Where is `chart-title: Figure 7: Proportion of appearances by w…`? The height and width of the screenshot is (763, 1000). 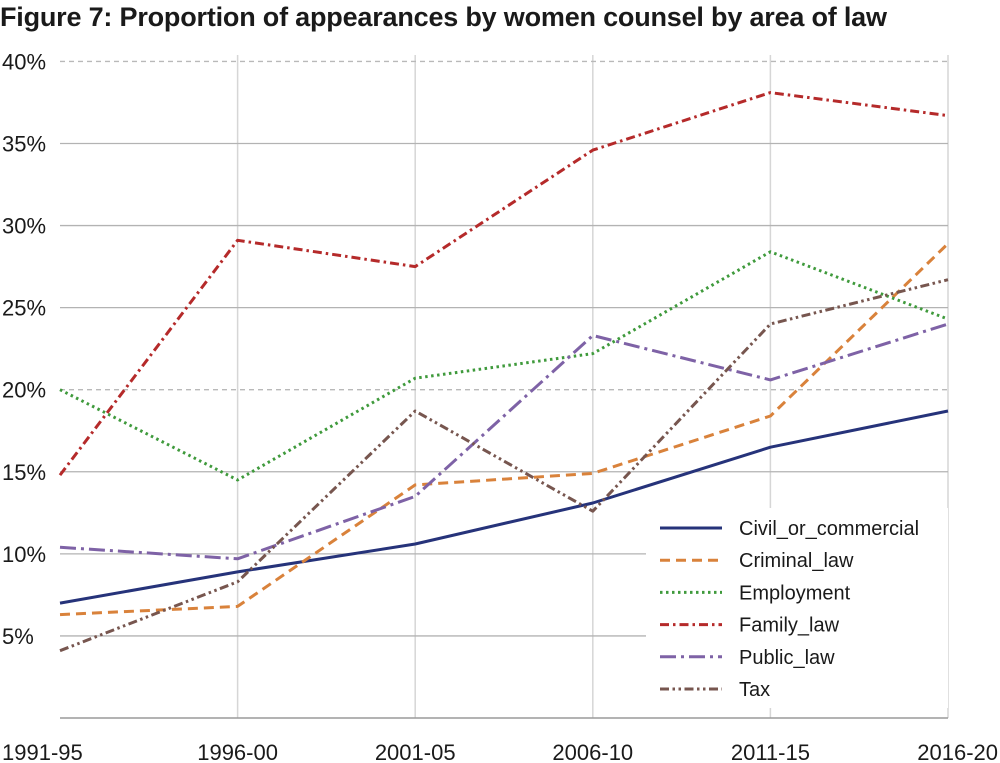 chart-title: Figure 7: Proportion of appearances by w… is located at coordinates (443, 17).